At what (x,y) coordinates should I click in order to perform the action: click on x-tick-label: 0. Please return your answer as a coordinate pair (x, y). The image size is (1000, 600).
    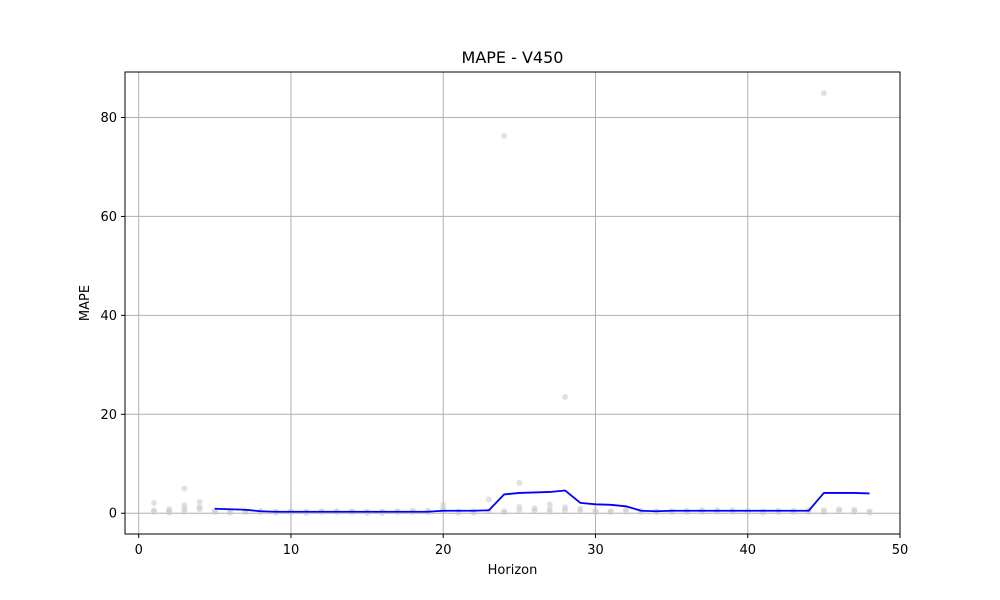
    Looking at the image, I should click on (139, 550).